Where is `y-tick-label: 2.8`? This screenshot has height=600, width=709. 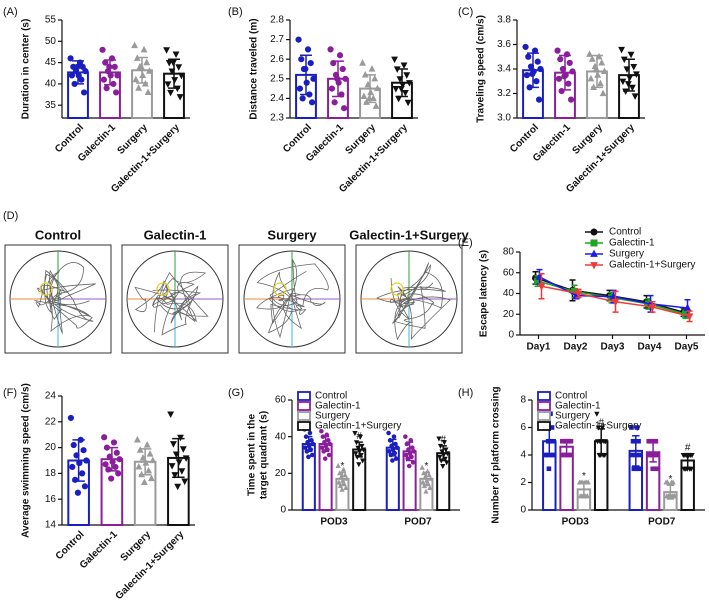
y-tick-label: 2.8 is located at coordinates (277, 20).